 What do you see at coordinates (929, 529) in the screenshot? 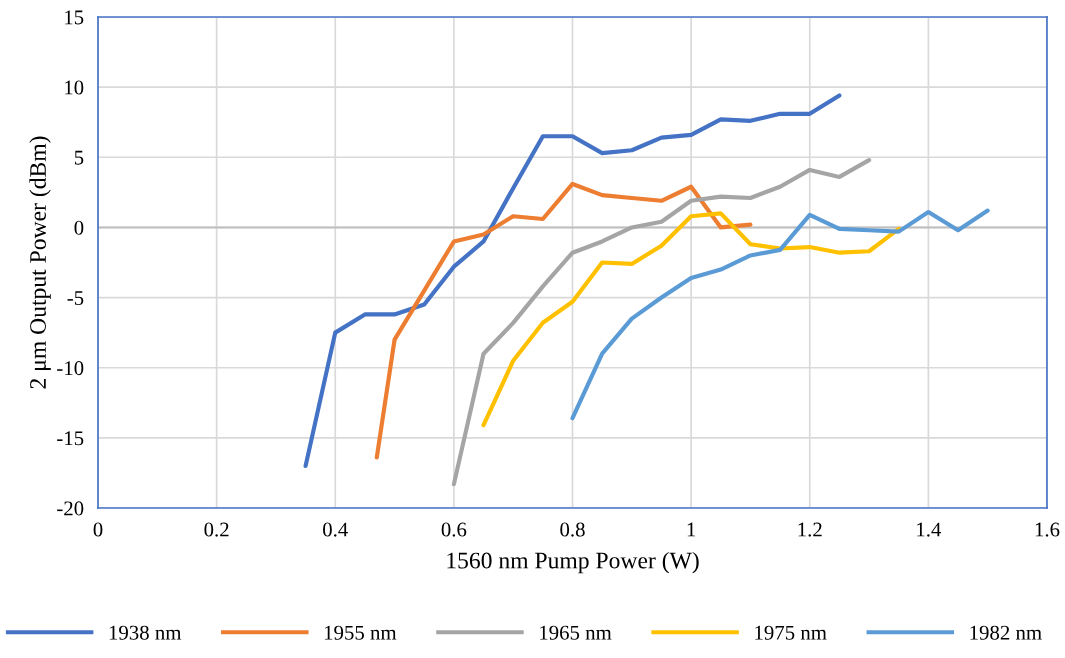
I see `x-tick-label: 1.4` at bounding box center [929, 529].